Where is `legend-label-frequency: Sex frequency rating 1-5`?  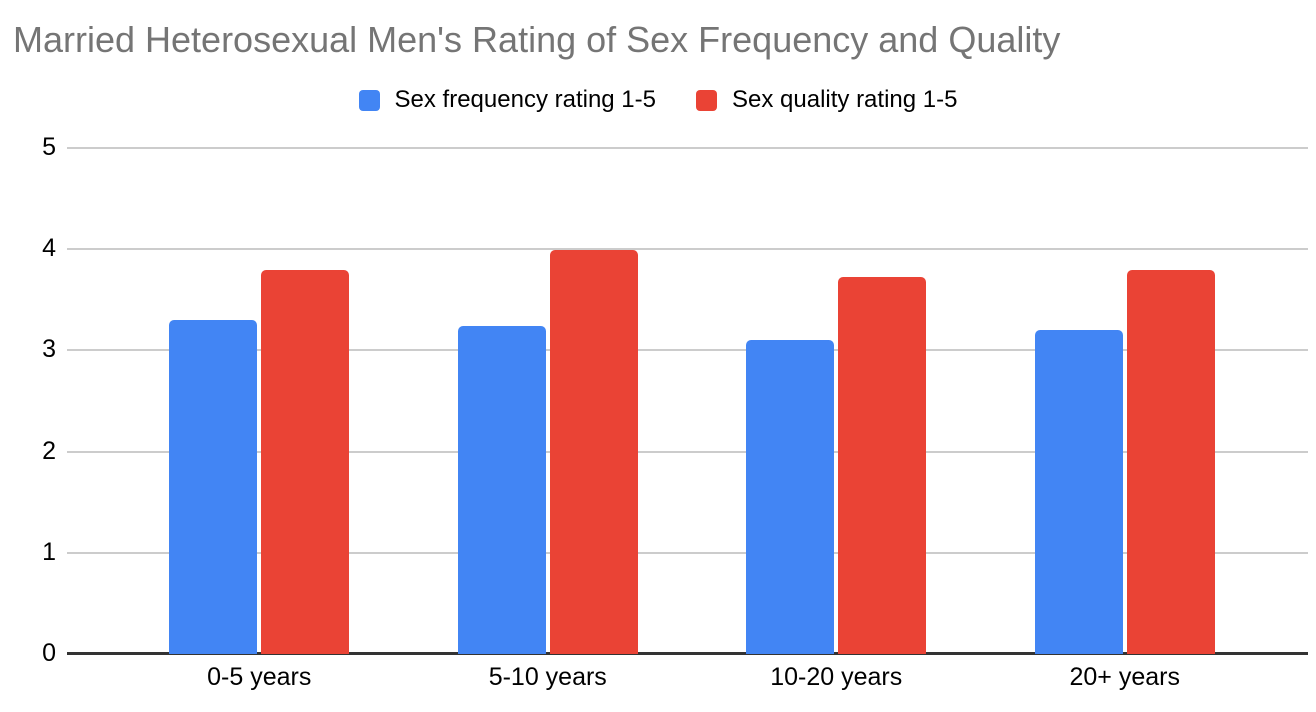
legend-label-frequency: Sex frequency rating 1-5 is located at coordinates (525, 99).